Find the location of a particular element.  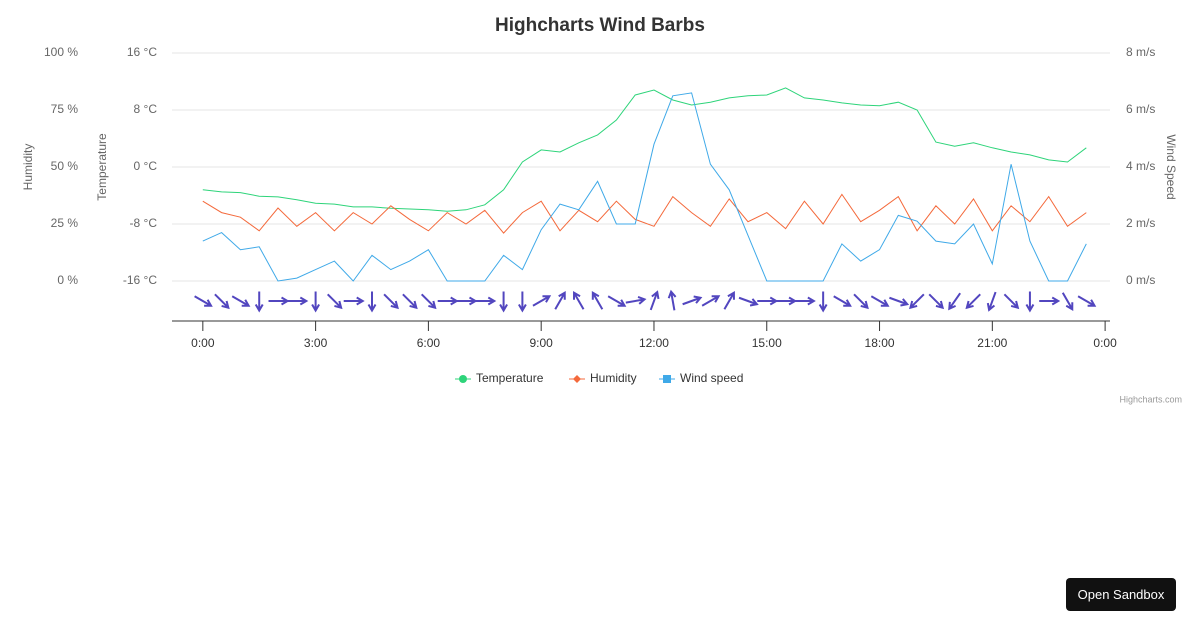

y-tick-label: 0 °C is located at coordinates (146, 166).